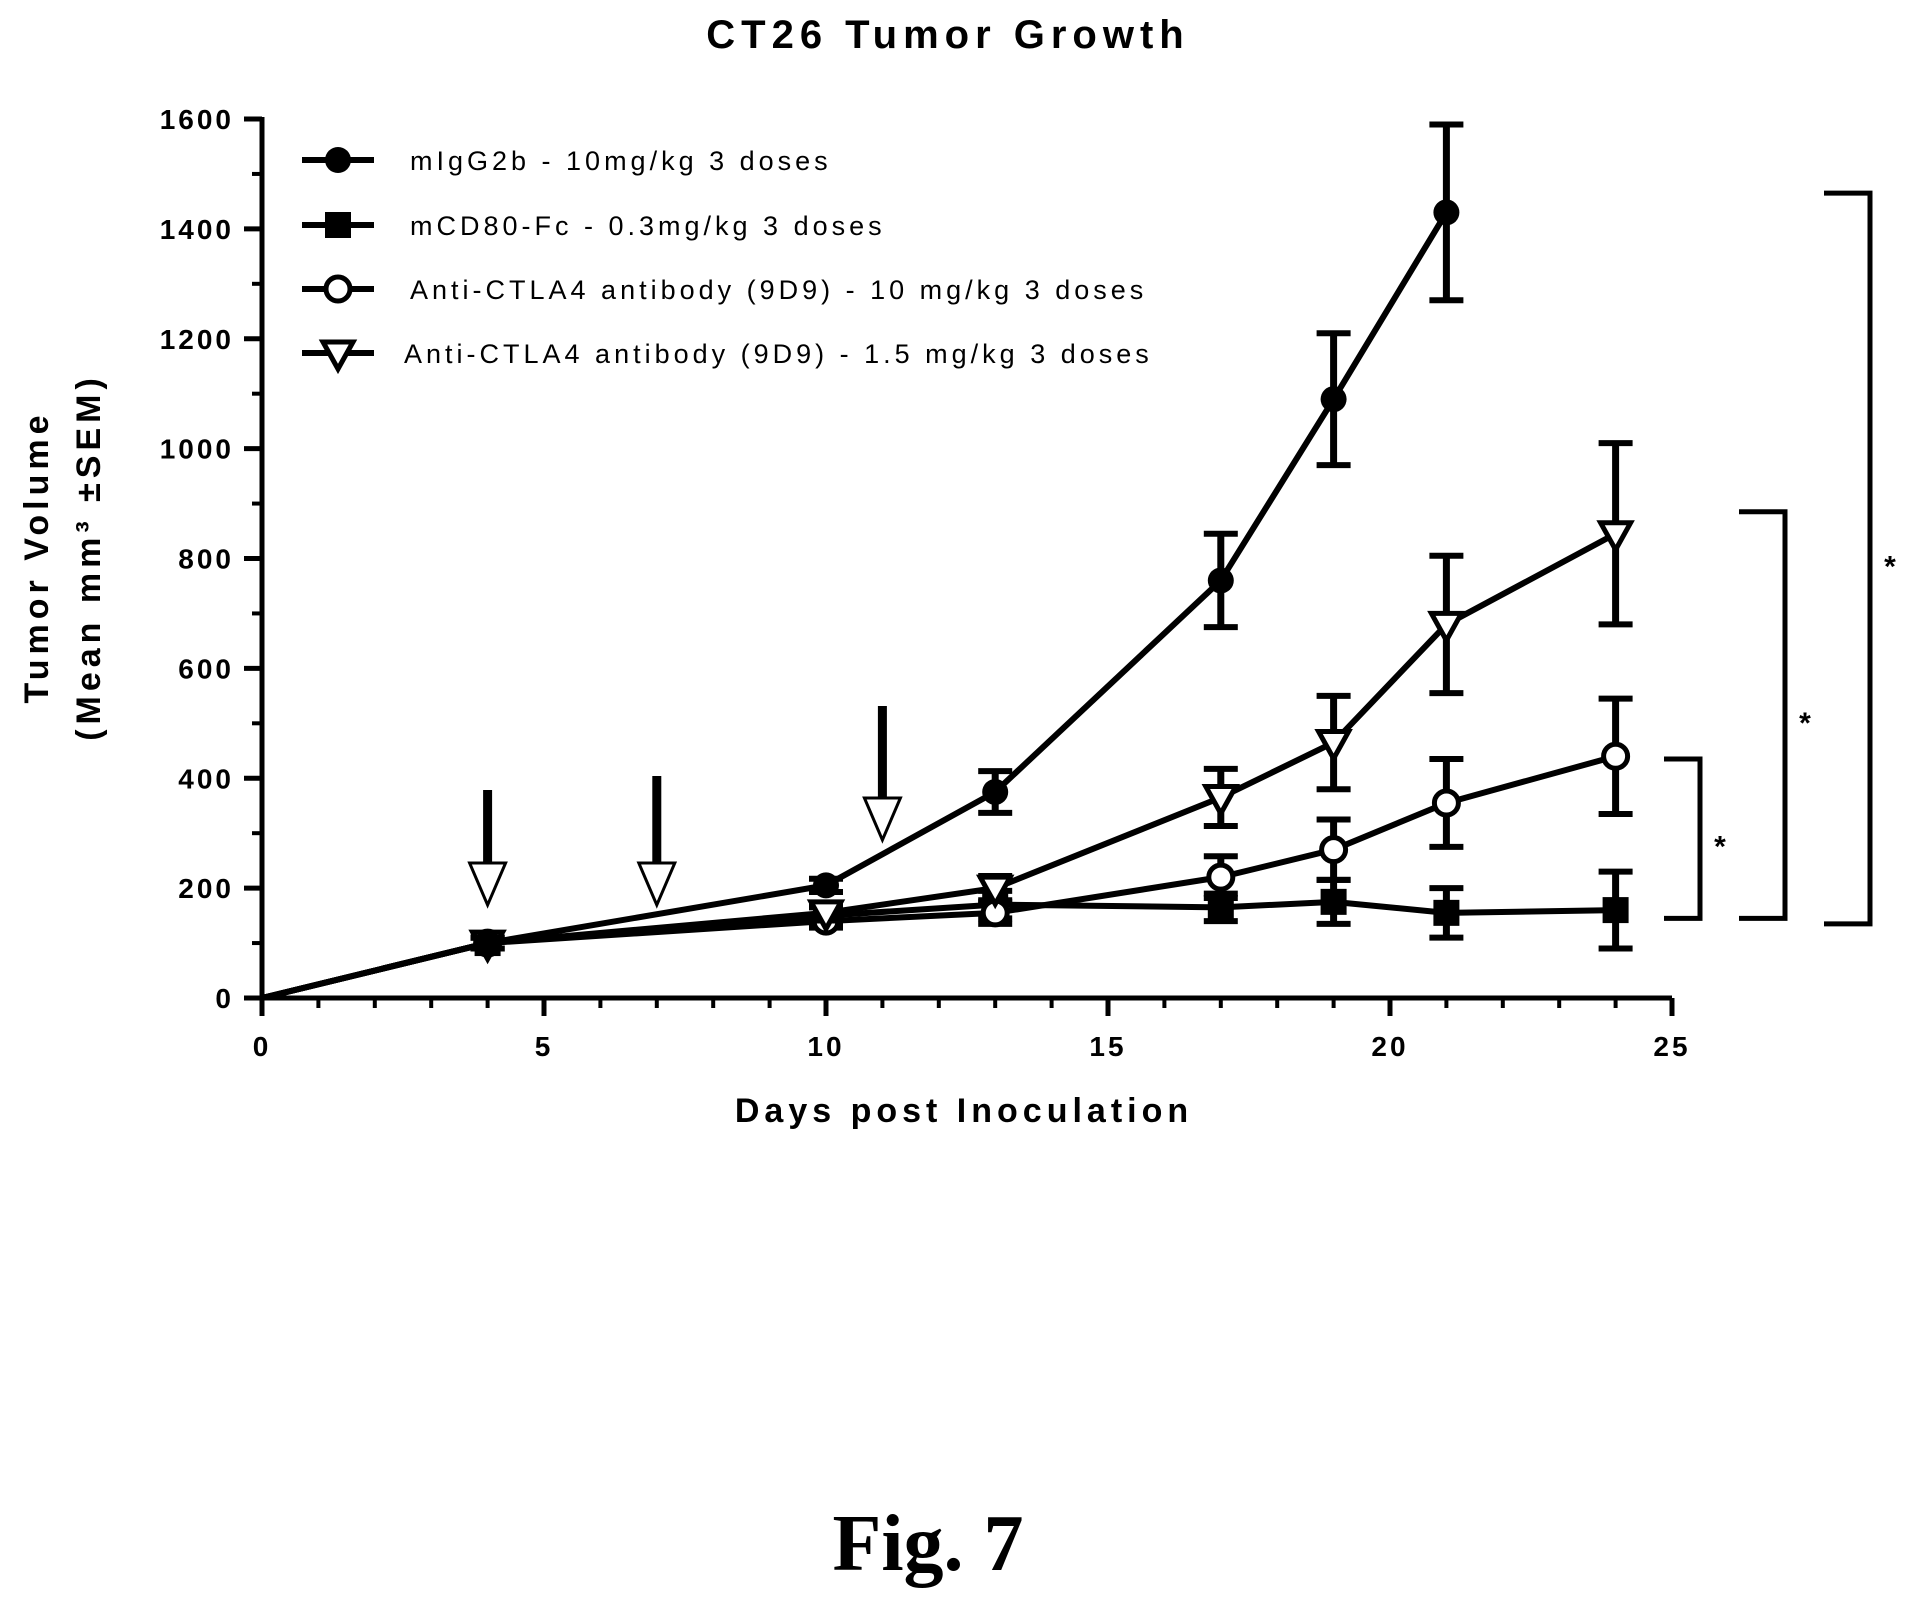  I want to click on x-tick-label: 0, so click(262, 1046).